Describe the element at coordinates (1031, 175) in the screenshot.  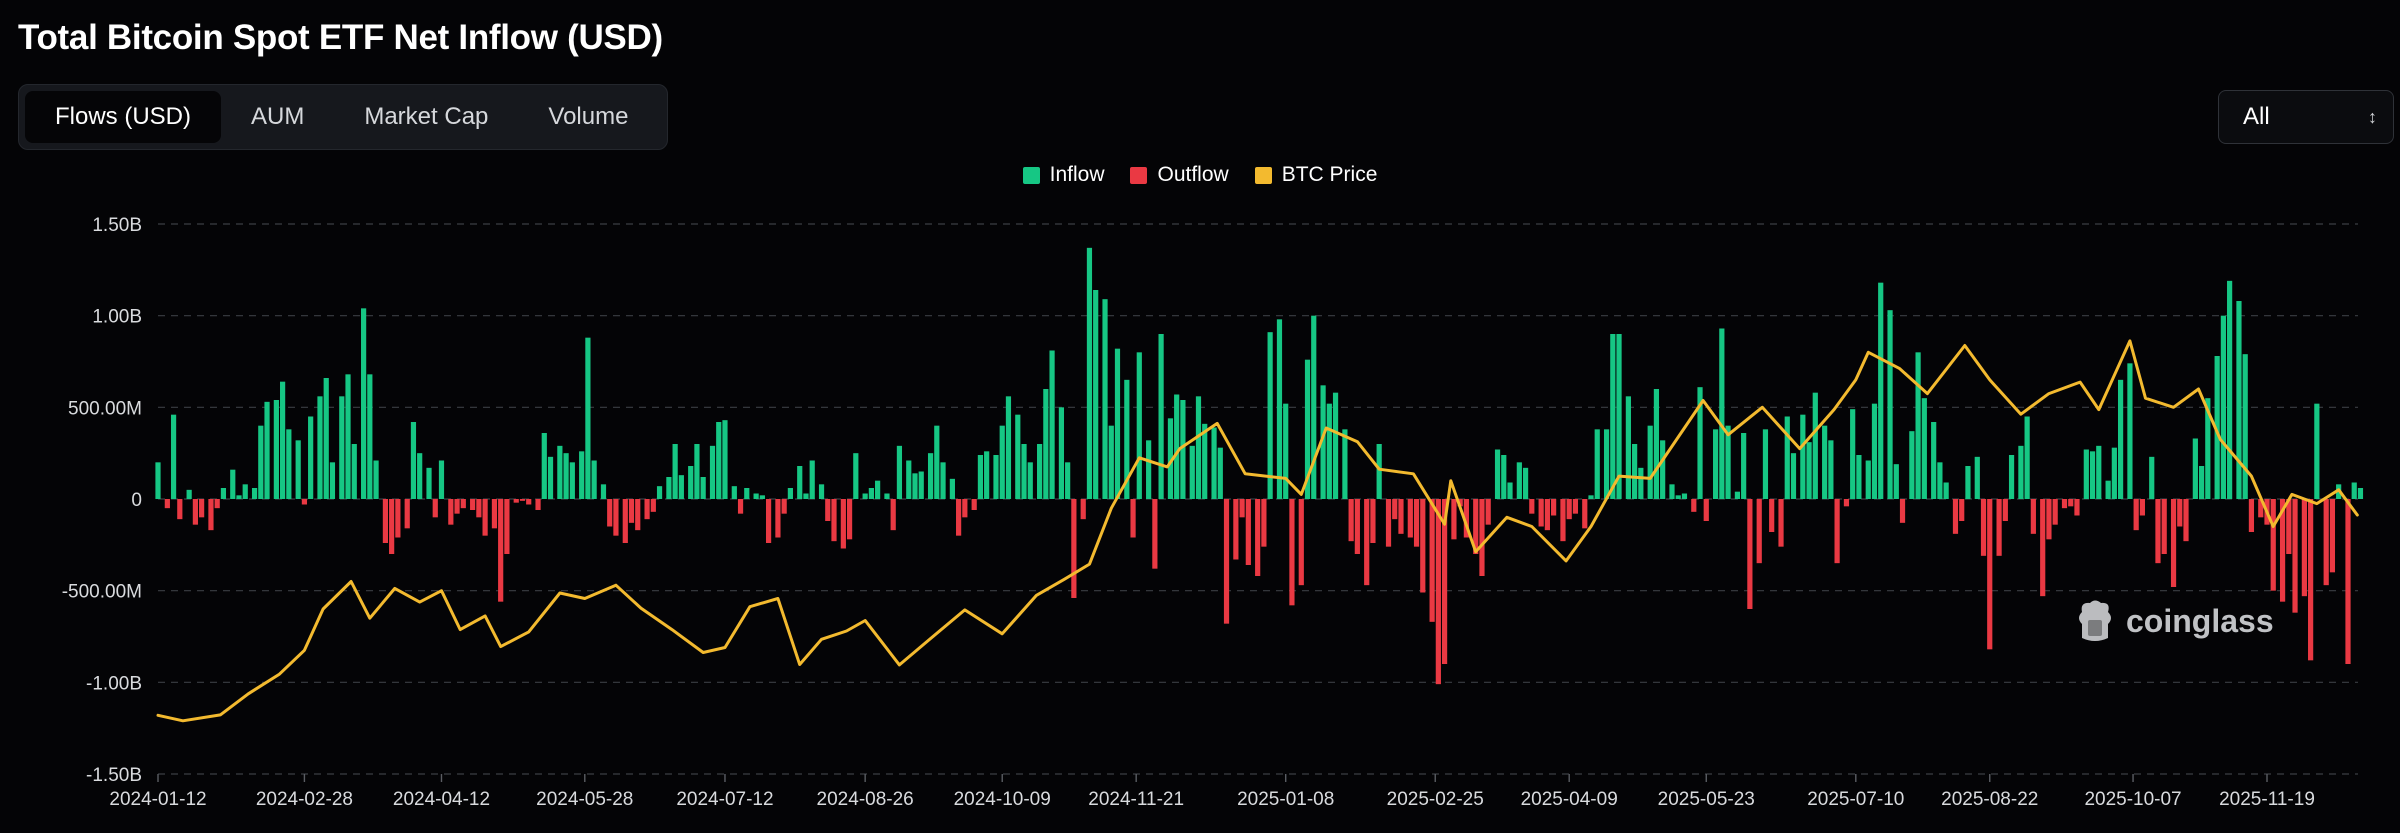
I see `legend-inflow-swatch` at that location.